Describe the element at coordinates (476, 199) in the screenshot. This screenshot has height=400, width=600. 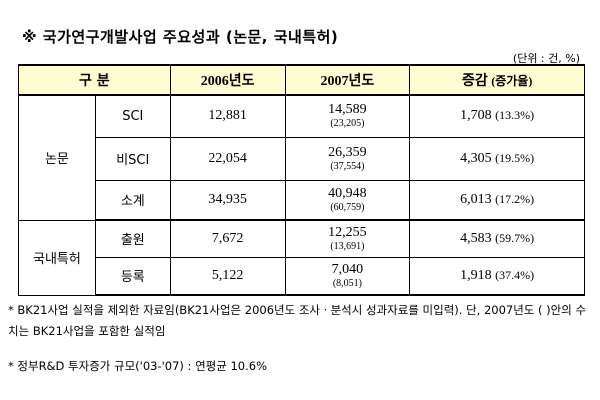
I see `change: 6,013` at that location.